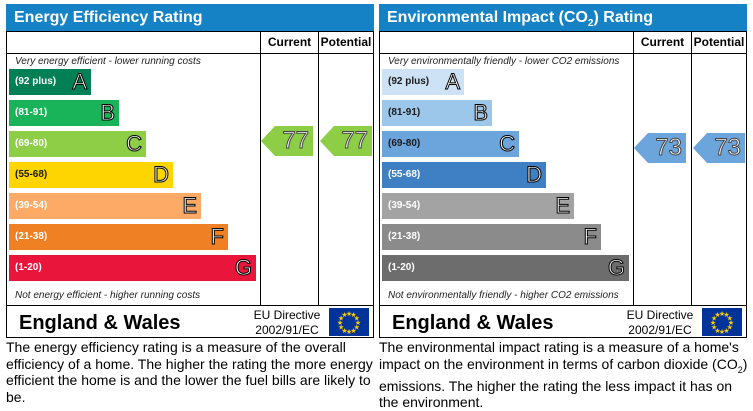 The width and height of the screenshot is (753, 411). I want to click on current-rating-arrow: 77, so click(287, 141).